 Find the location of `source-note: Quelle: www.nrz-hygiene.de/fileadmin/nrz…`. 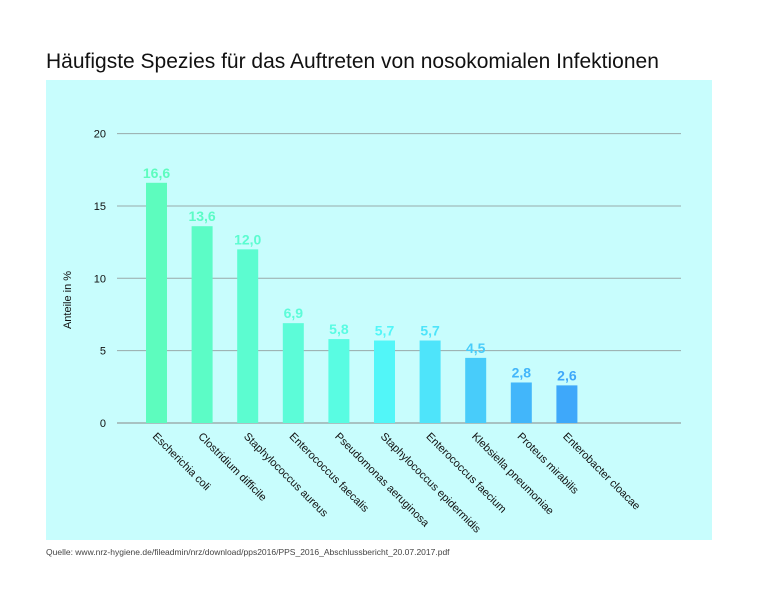

source-note: Quelle: www.nrz-hygiene.de/fileadmin/nrz… is located at coordinates (248, 552).